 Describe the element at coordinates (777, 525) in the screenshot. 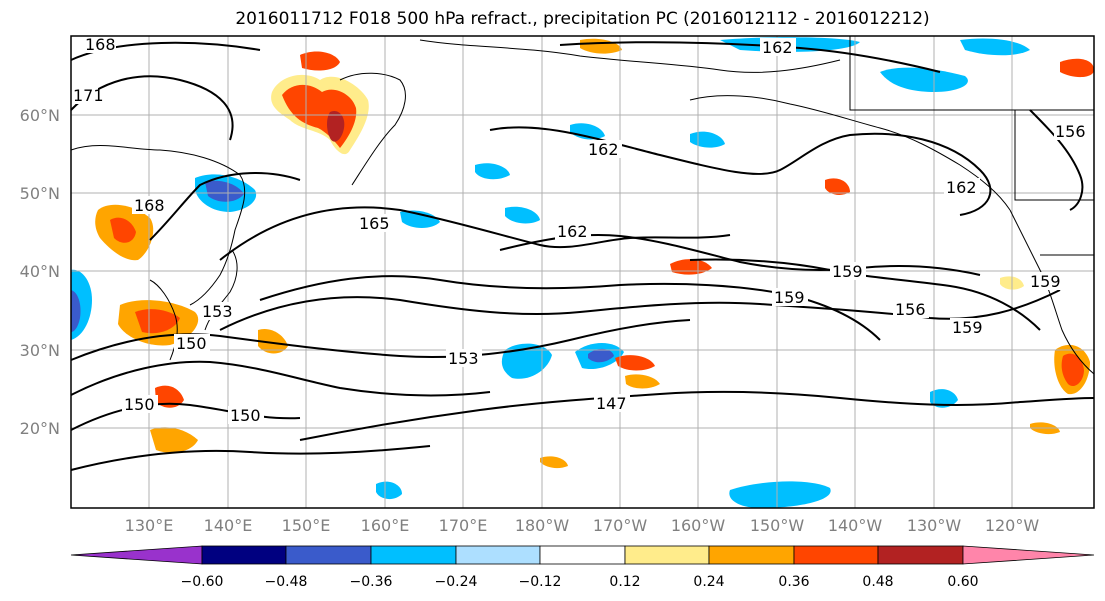

I see `lon-label: 150°W` at that location.